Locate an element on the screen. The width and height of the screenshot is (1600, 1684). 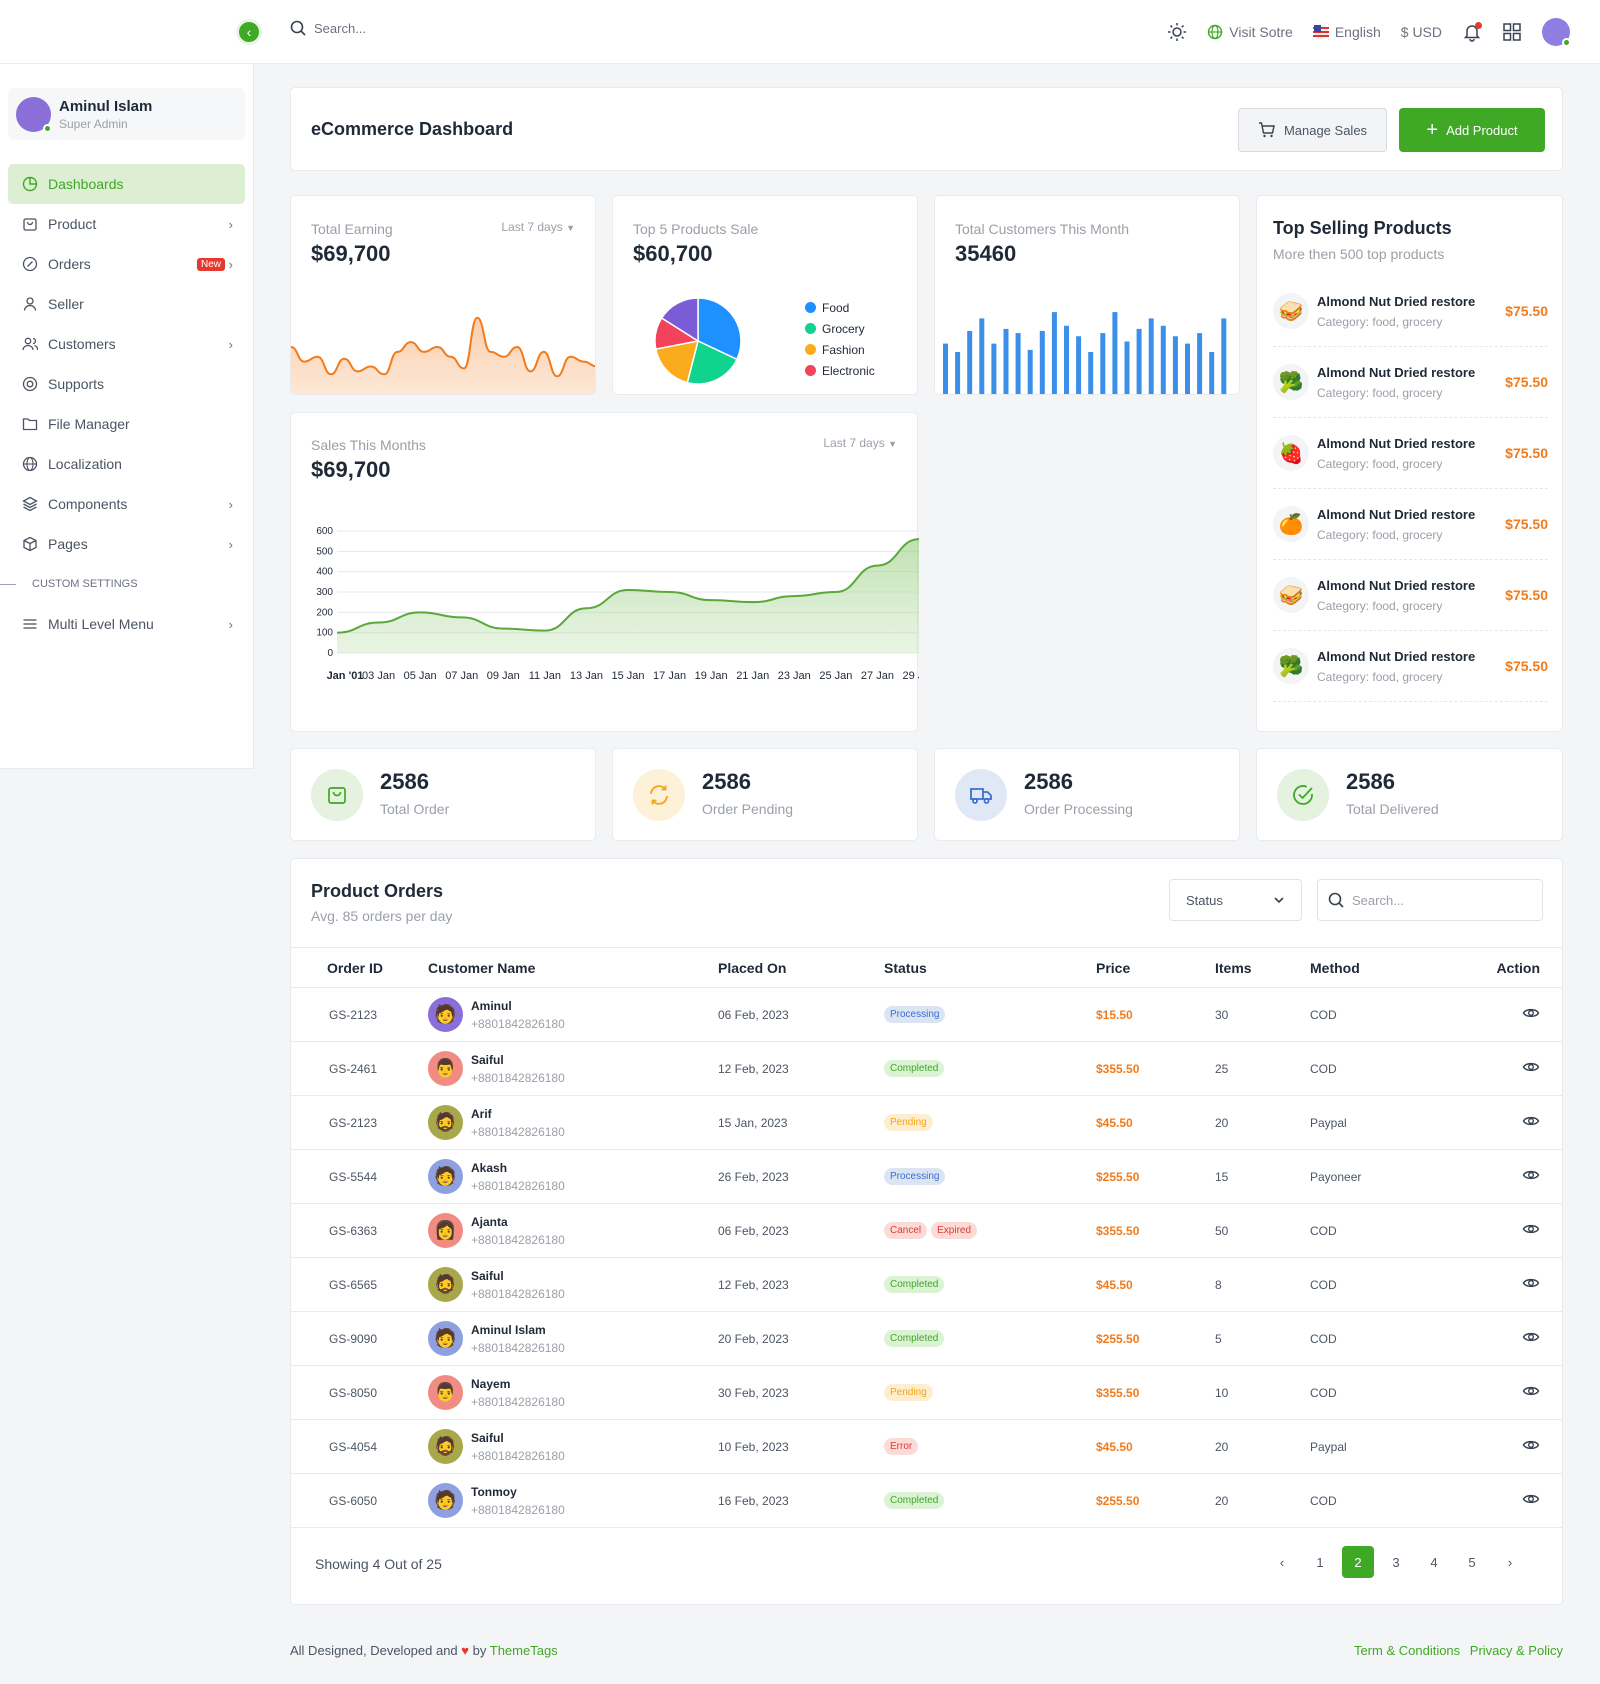
sun-icon is located at coordinates (1177, 32).